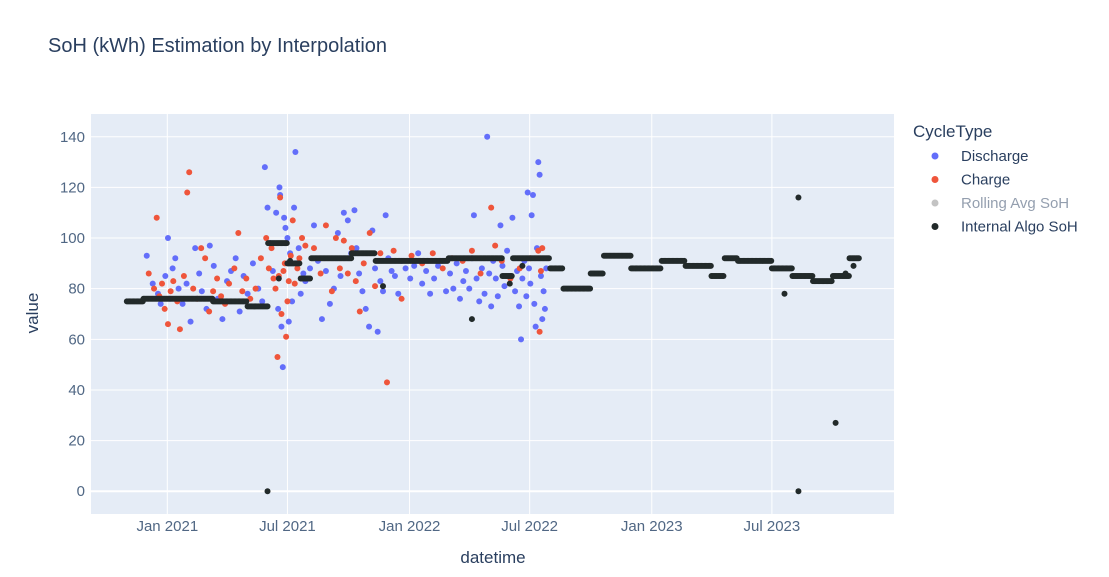  Describe the element at coordinates (72, 137) in the screenshot. I see `y-tick-label: 140` at that location.